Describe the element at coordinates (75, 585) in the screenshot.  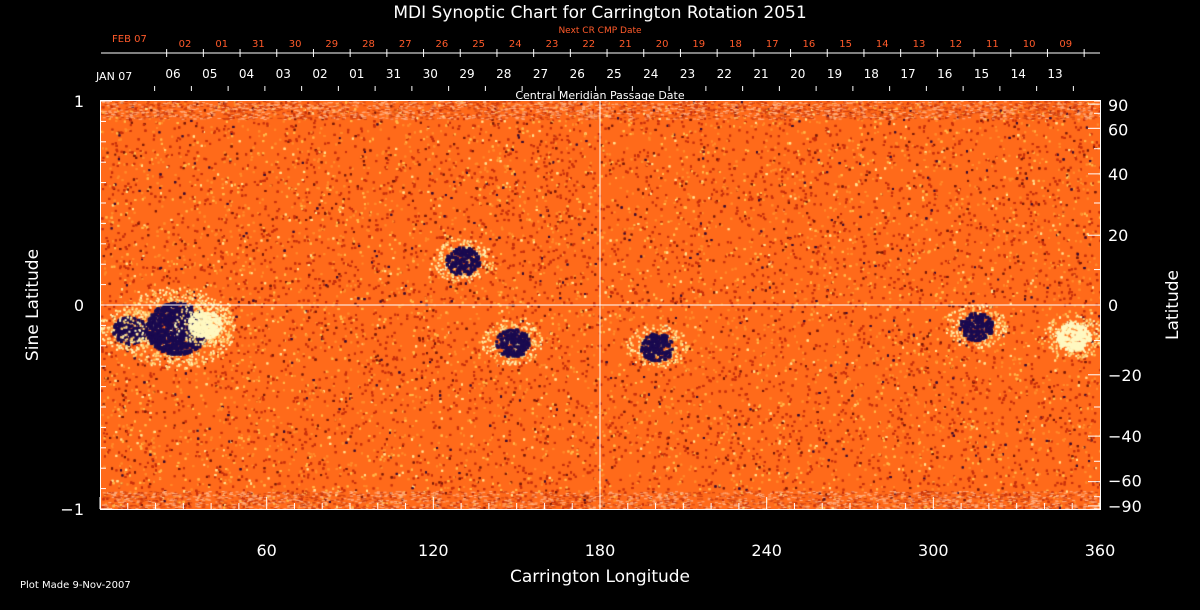
I see `plot-made-note: Plot Made 9-Nov-2007` at that location.